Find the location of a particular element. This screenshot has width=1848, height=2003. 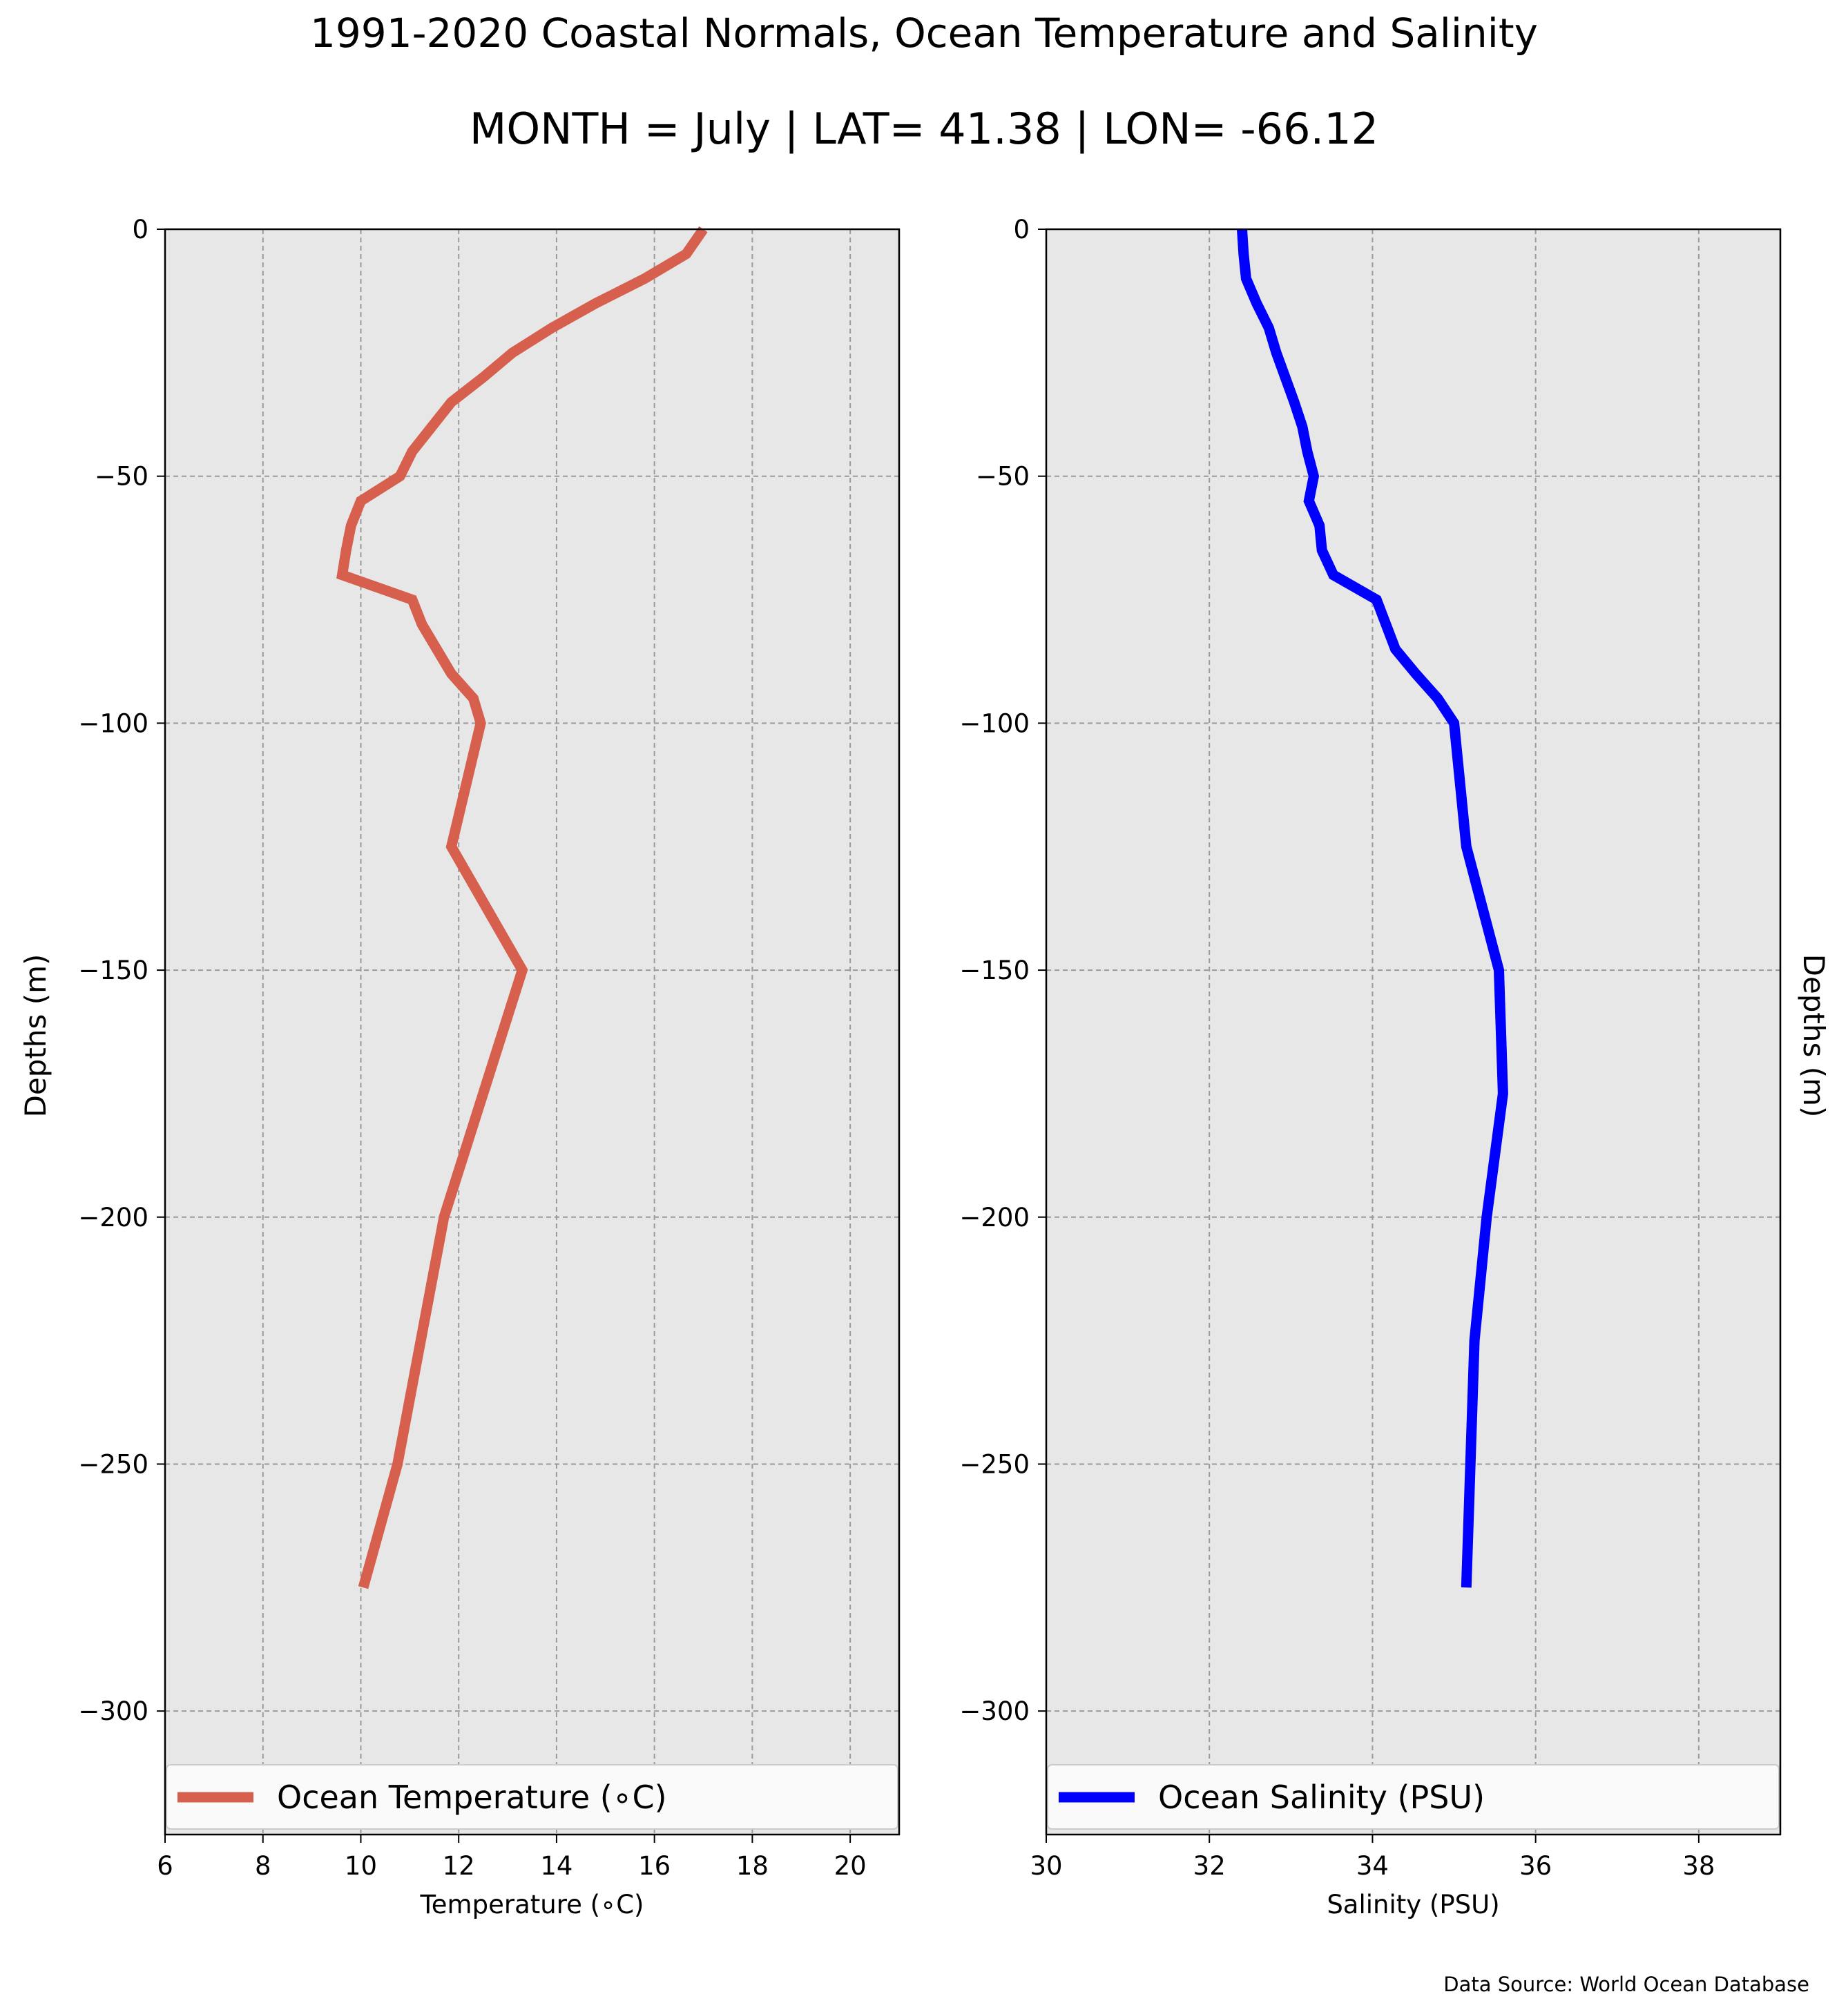

data-source-note: Data Source: World Ocean Database is located at coordinates (1626, 1984).